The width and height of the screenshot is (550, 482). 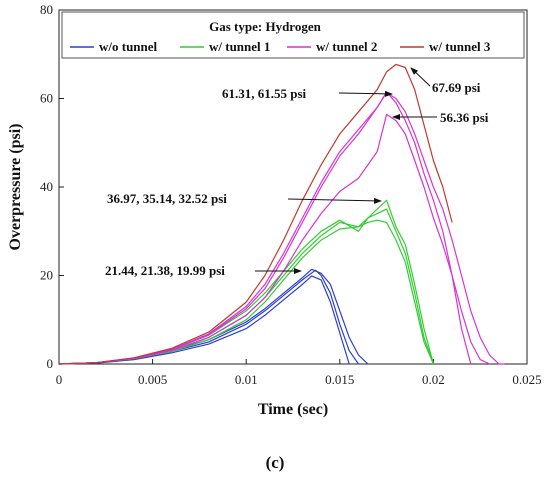 I want to click on x-tick-label: 0.02, so click(x=433, y=379).